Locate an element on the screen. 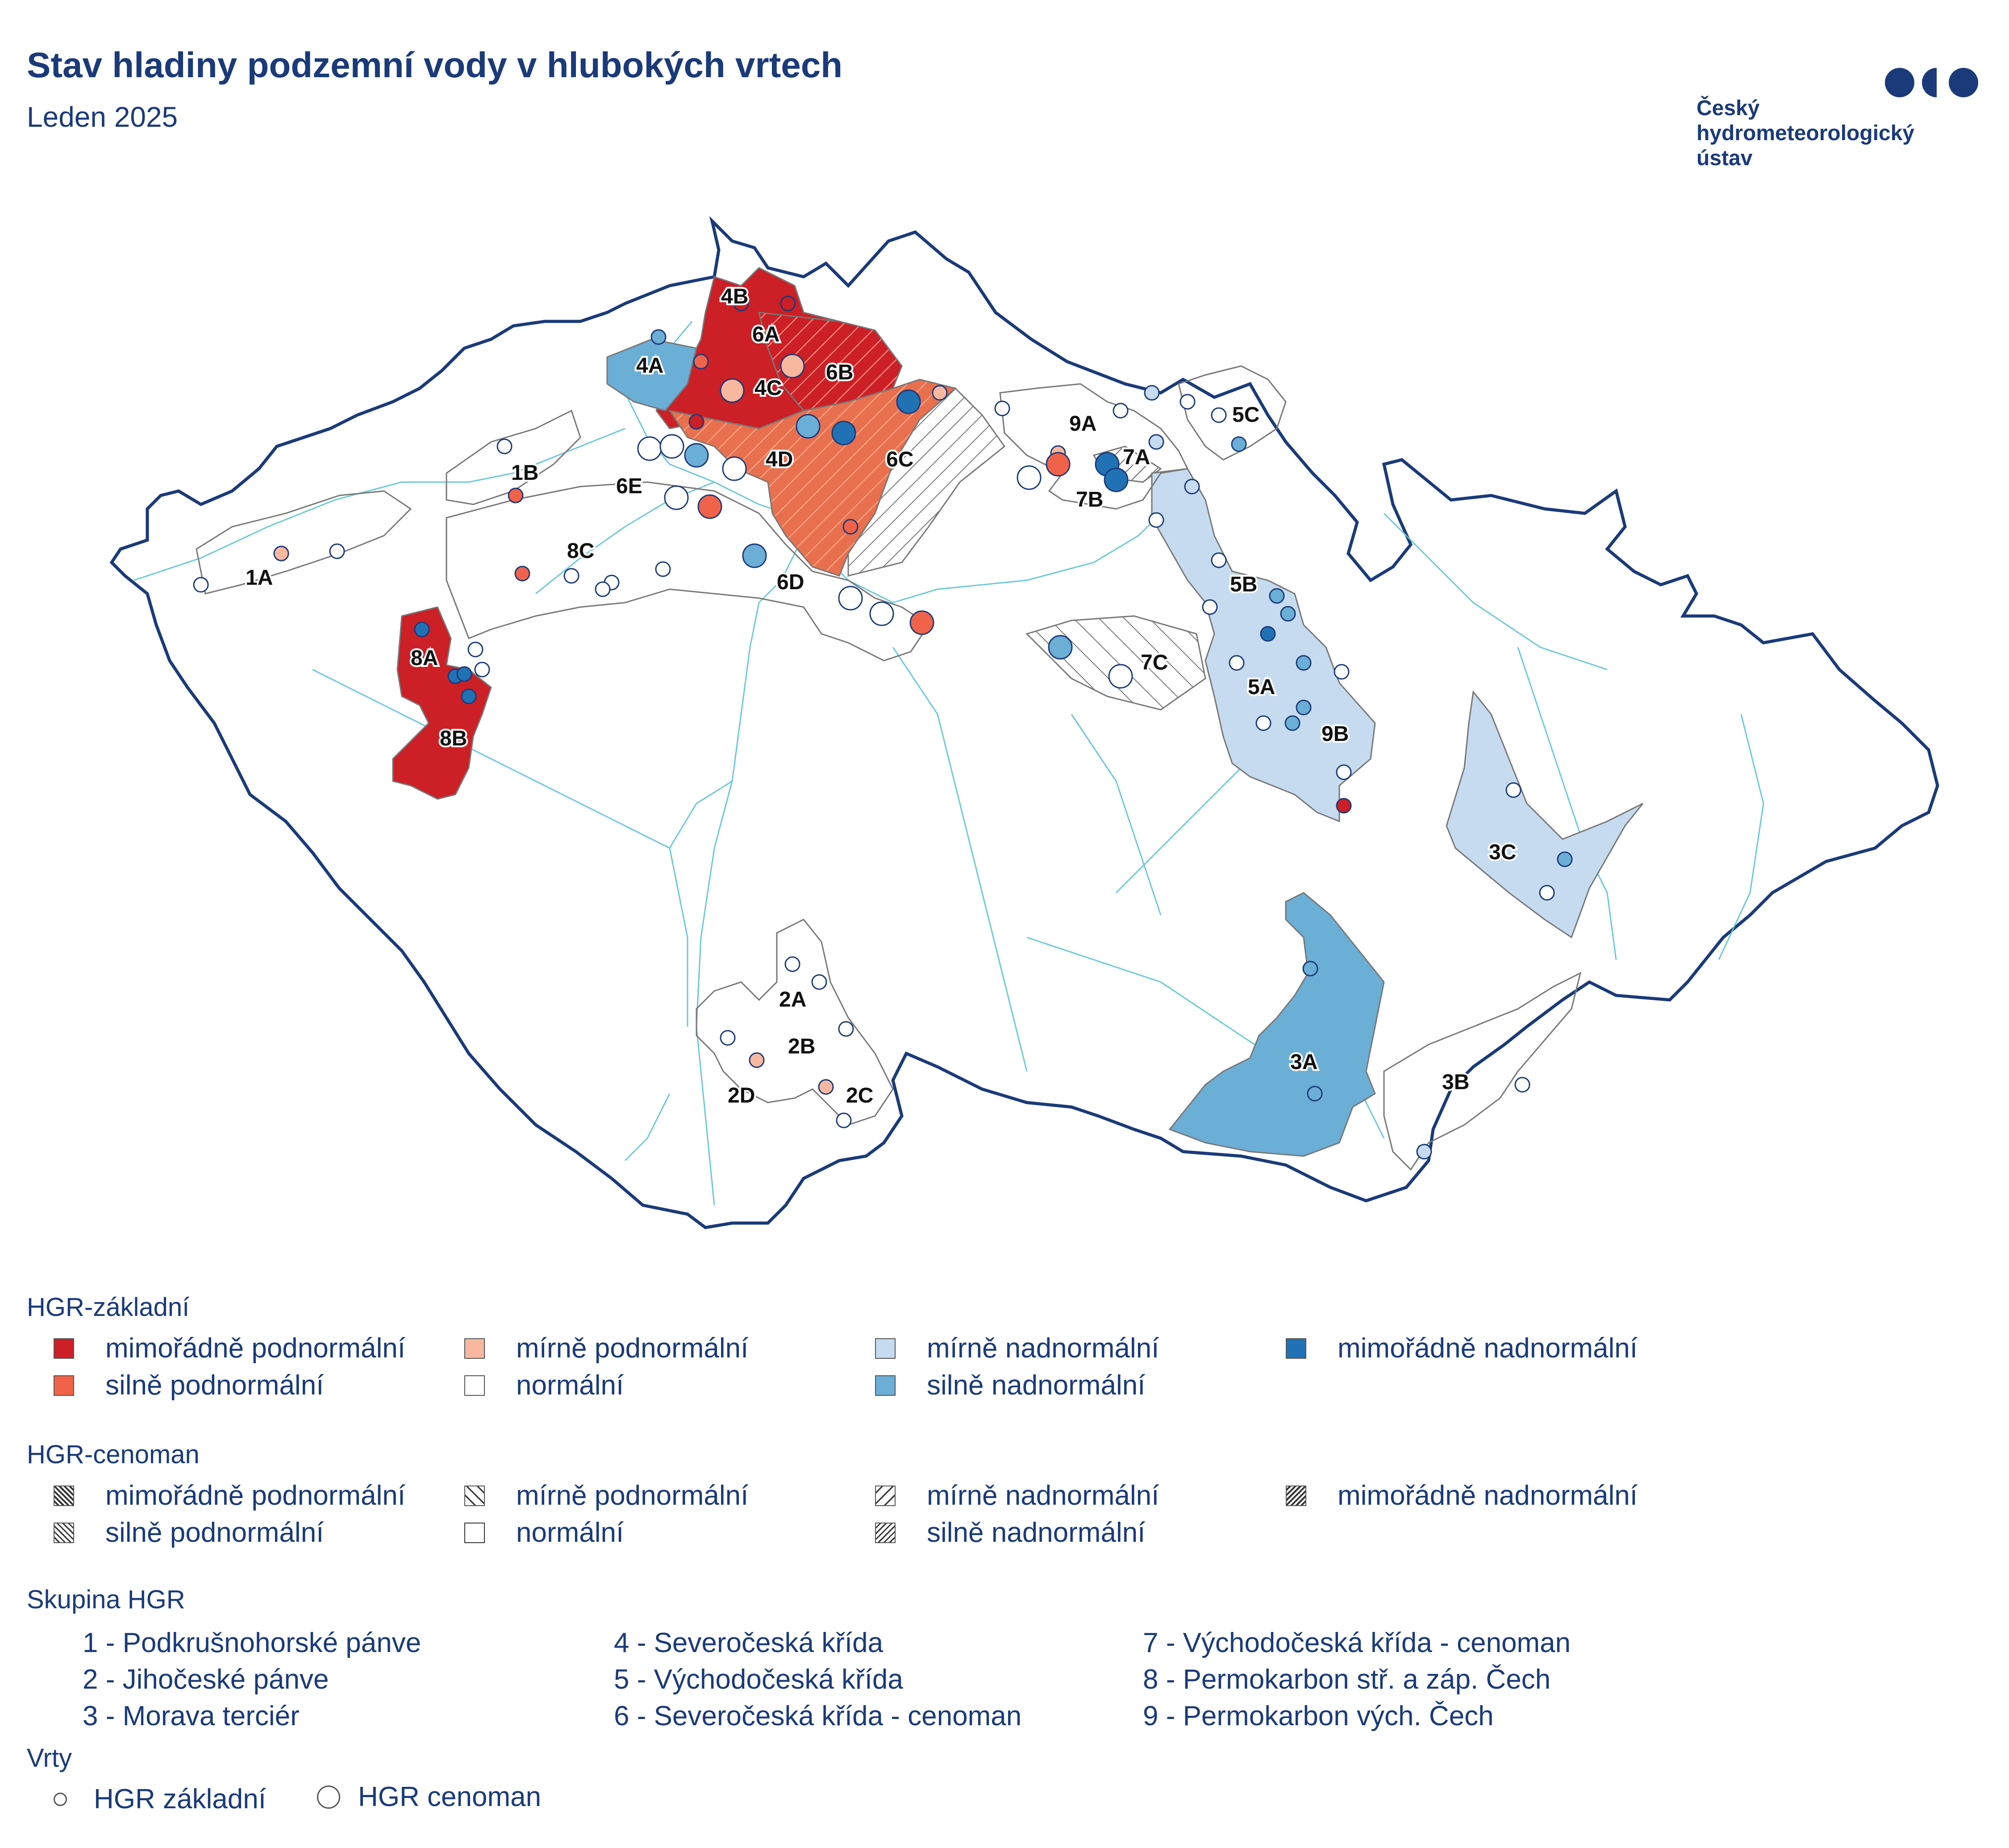 The image size is (2009, 1848). label-7b: 7B is located at coordinates (1089, 500).